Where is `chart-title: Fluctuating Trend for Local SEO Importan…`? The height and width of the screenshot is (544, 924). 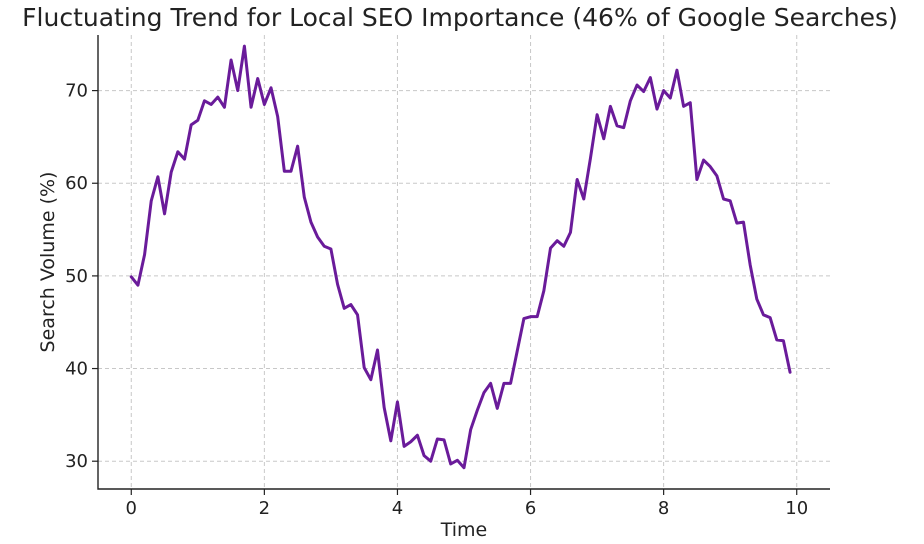 chart-title: Fluctuating Trend for Local SEO Importan… is located at coordinates (460, 17).